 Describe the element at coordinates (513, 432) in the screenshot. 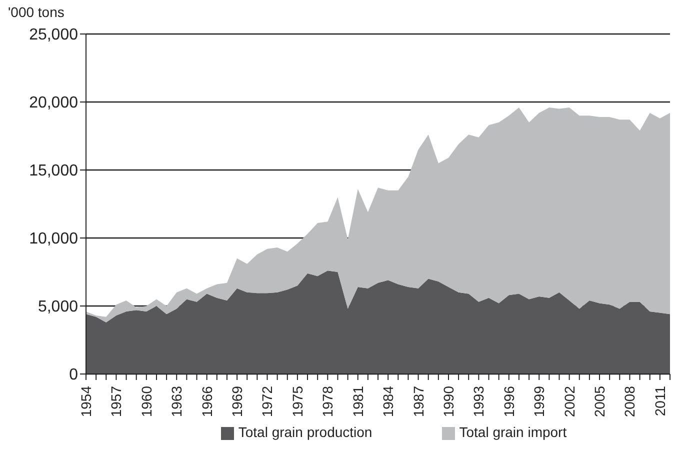

I see `legend-label: Total grain import` at that location.